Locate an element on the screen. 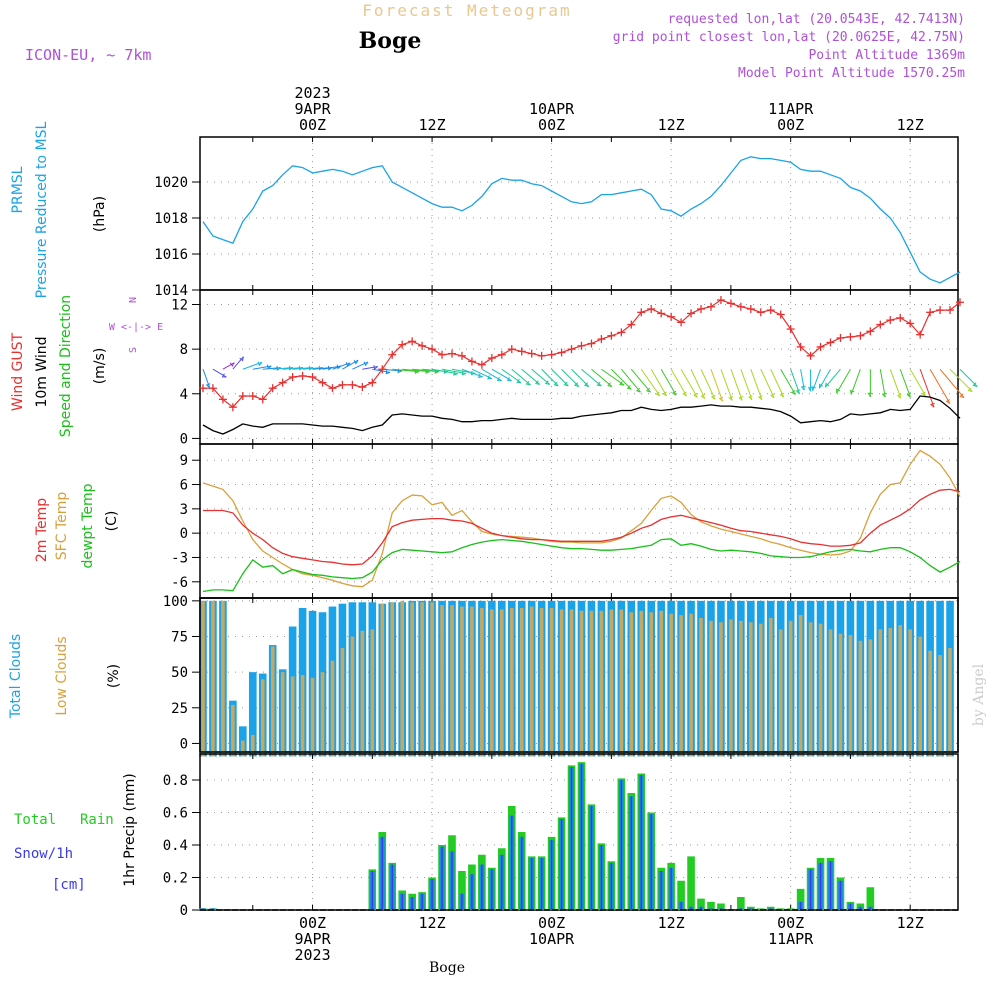 The height and width of the screenshot is (1000, 1000). clouds-unit: (%) is located at coordinates (114, 676).